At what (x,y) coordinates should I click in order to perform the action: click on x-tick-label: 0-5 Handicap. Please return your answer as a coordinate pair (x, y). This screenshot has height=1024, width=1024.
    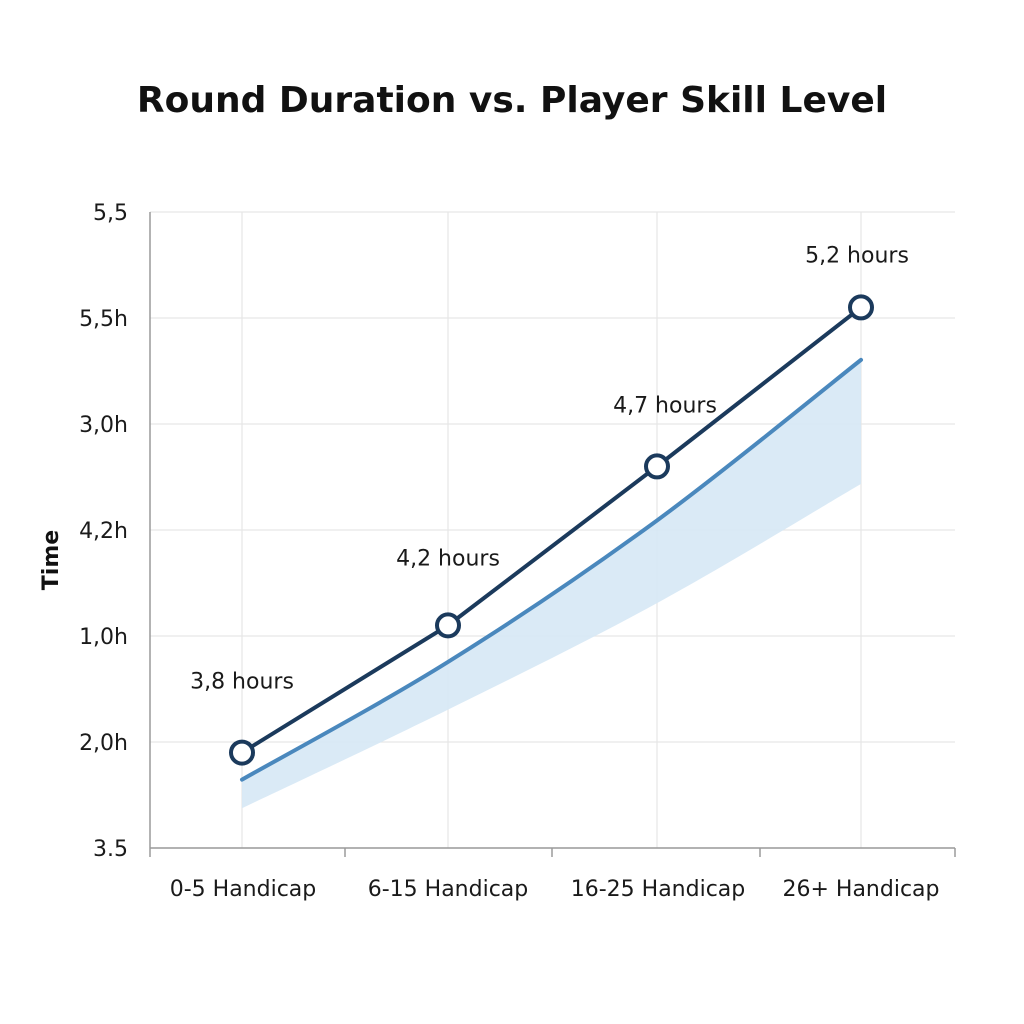
    Looking at the image, I should click on (243, 889).